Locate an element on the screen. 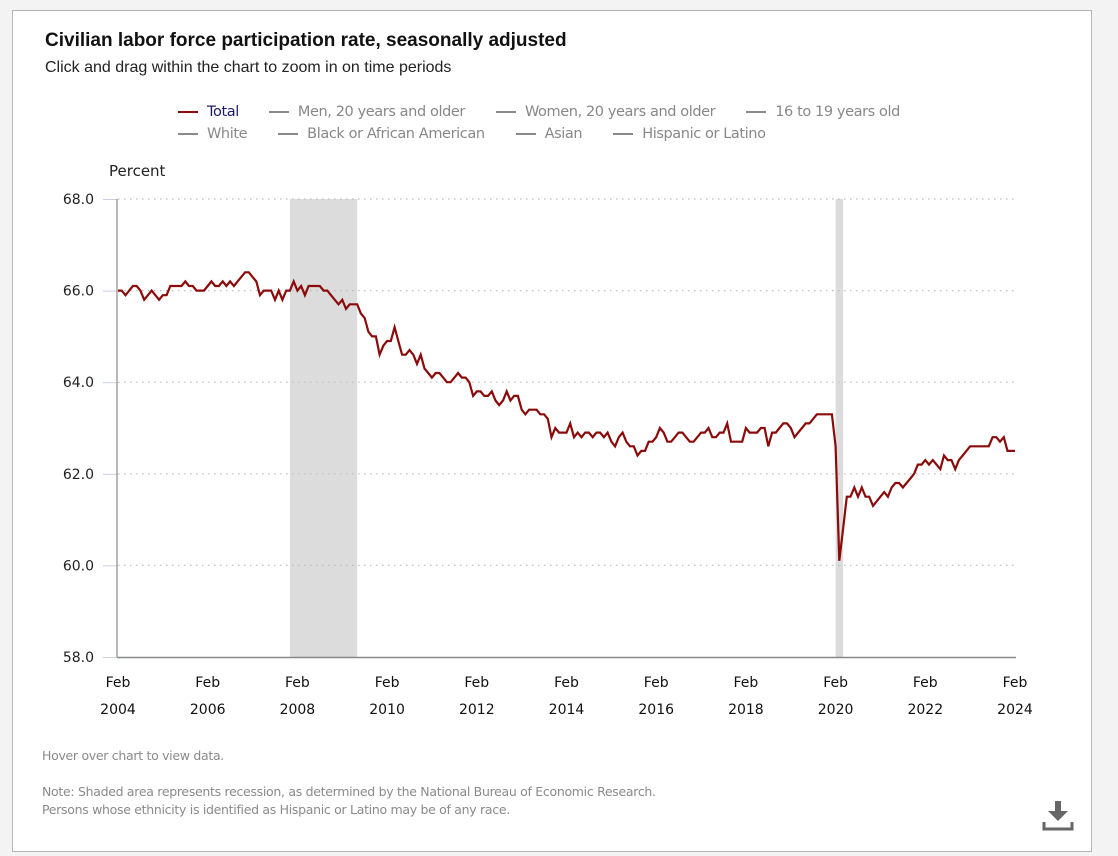  legend-label: Total is located at coordinates (223, 112).